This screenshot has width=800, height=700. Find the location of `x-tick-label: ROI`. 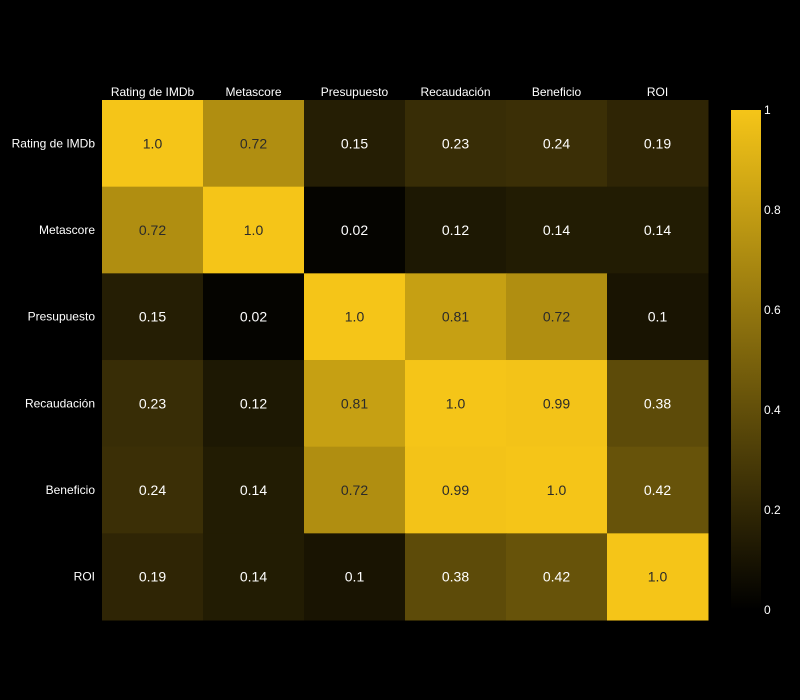

x-tick-label: ROI is located at coordinates (657, 92).